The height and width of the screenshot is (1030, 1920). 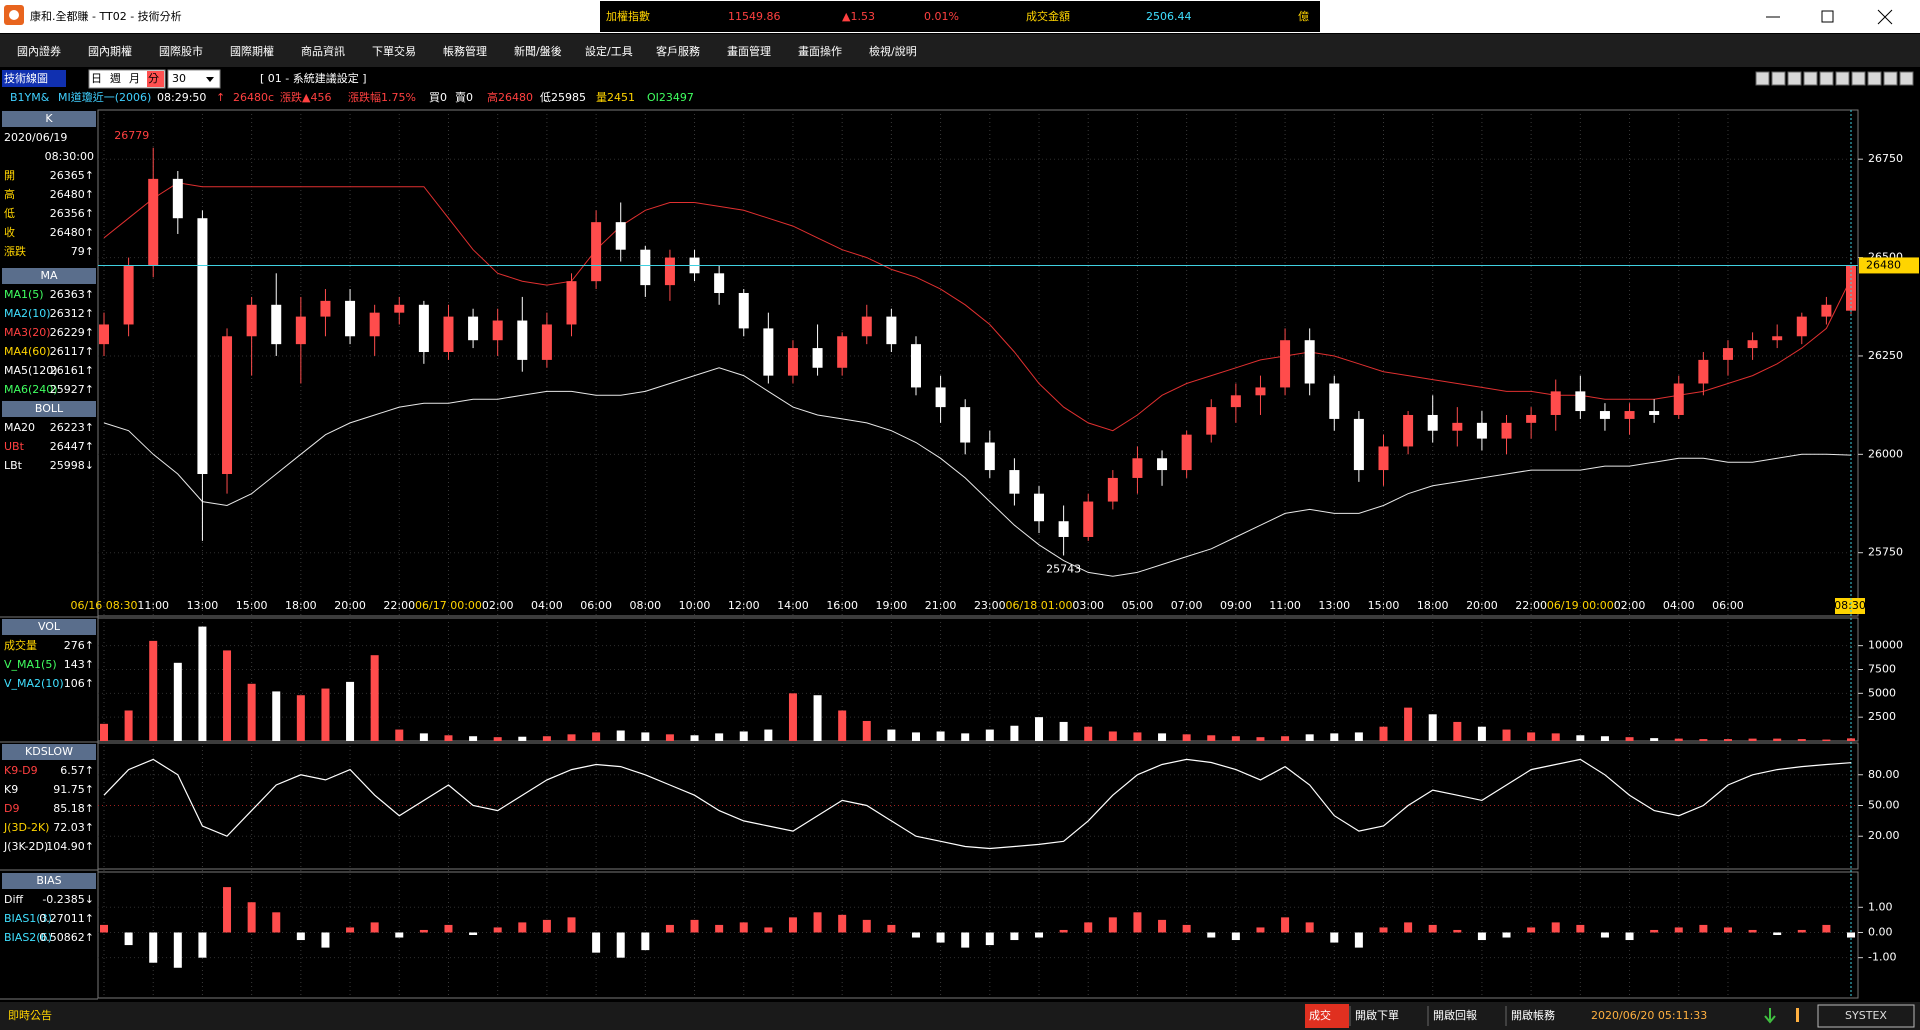 What do you see at coordinates (678, 51) in the screenshot?
I see `menu-item: 客戶服務` at bounding box center [678, 51].